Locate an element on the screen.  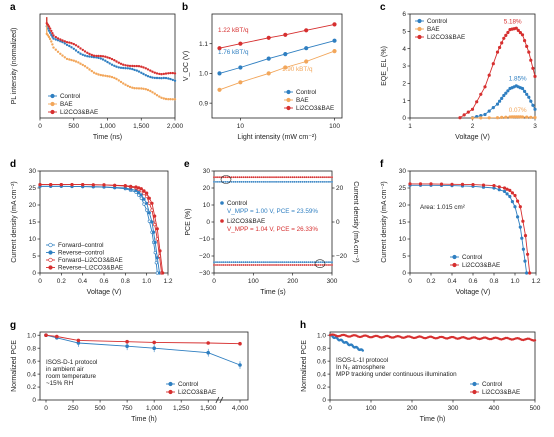
y-axis-label: PCE (%) is located at coordinates (188, 221).